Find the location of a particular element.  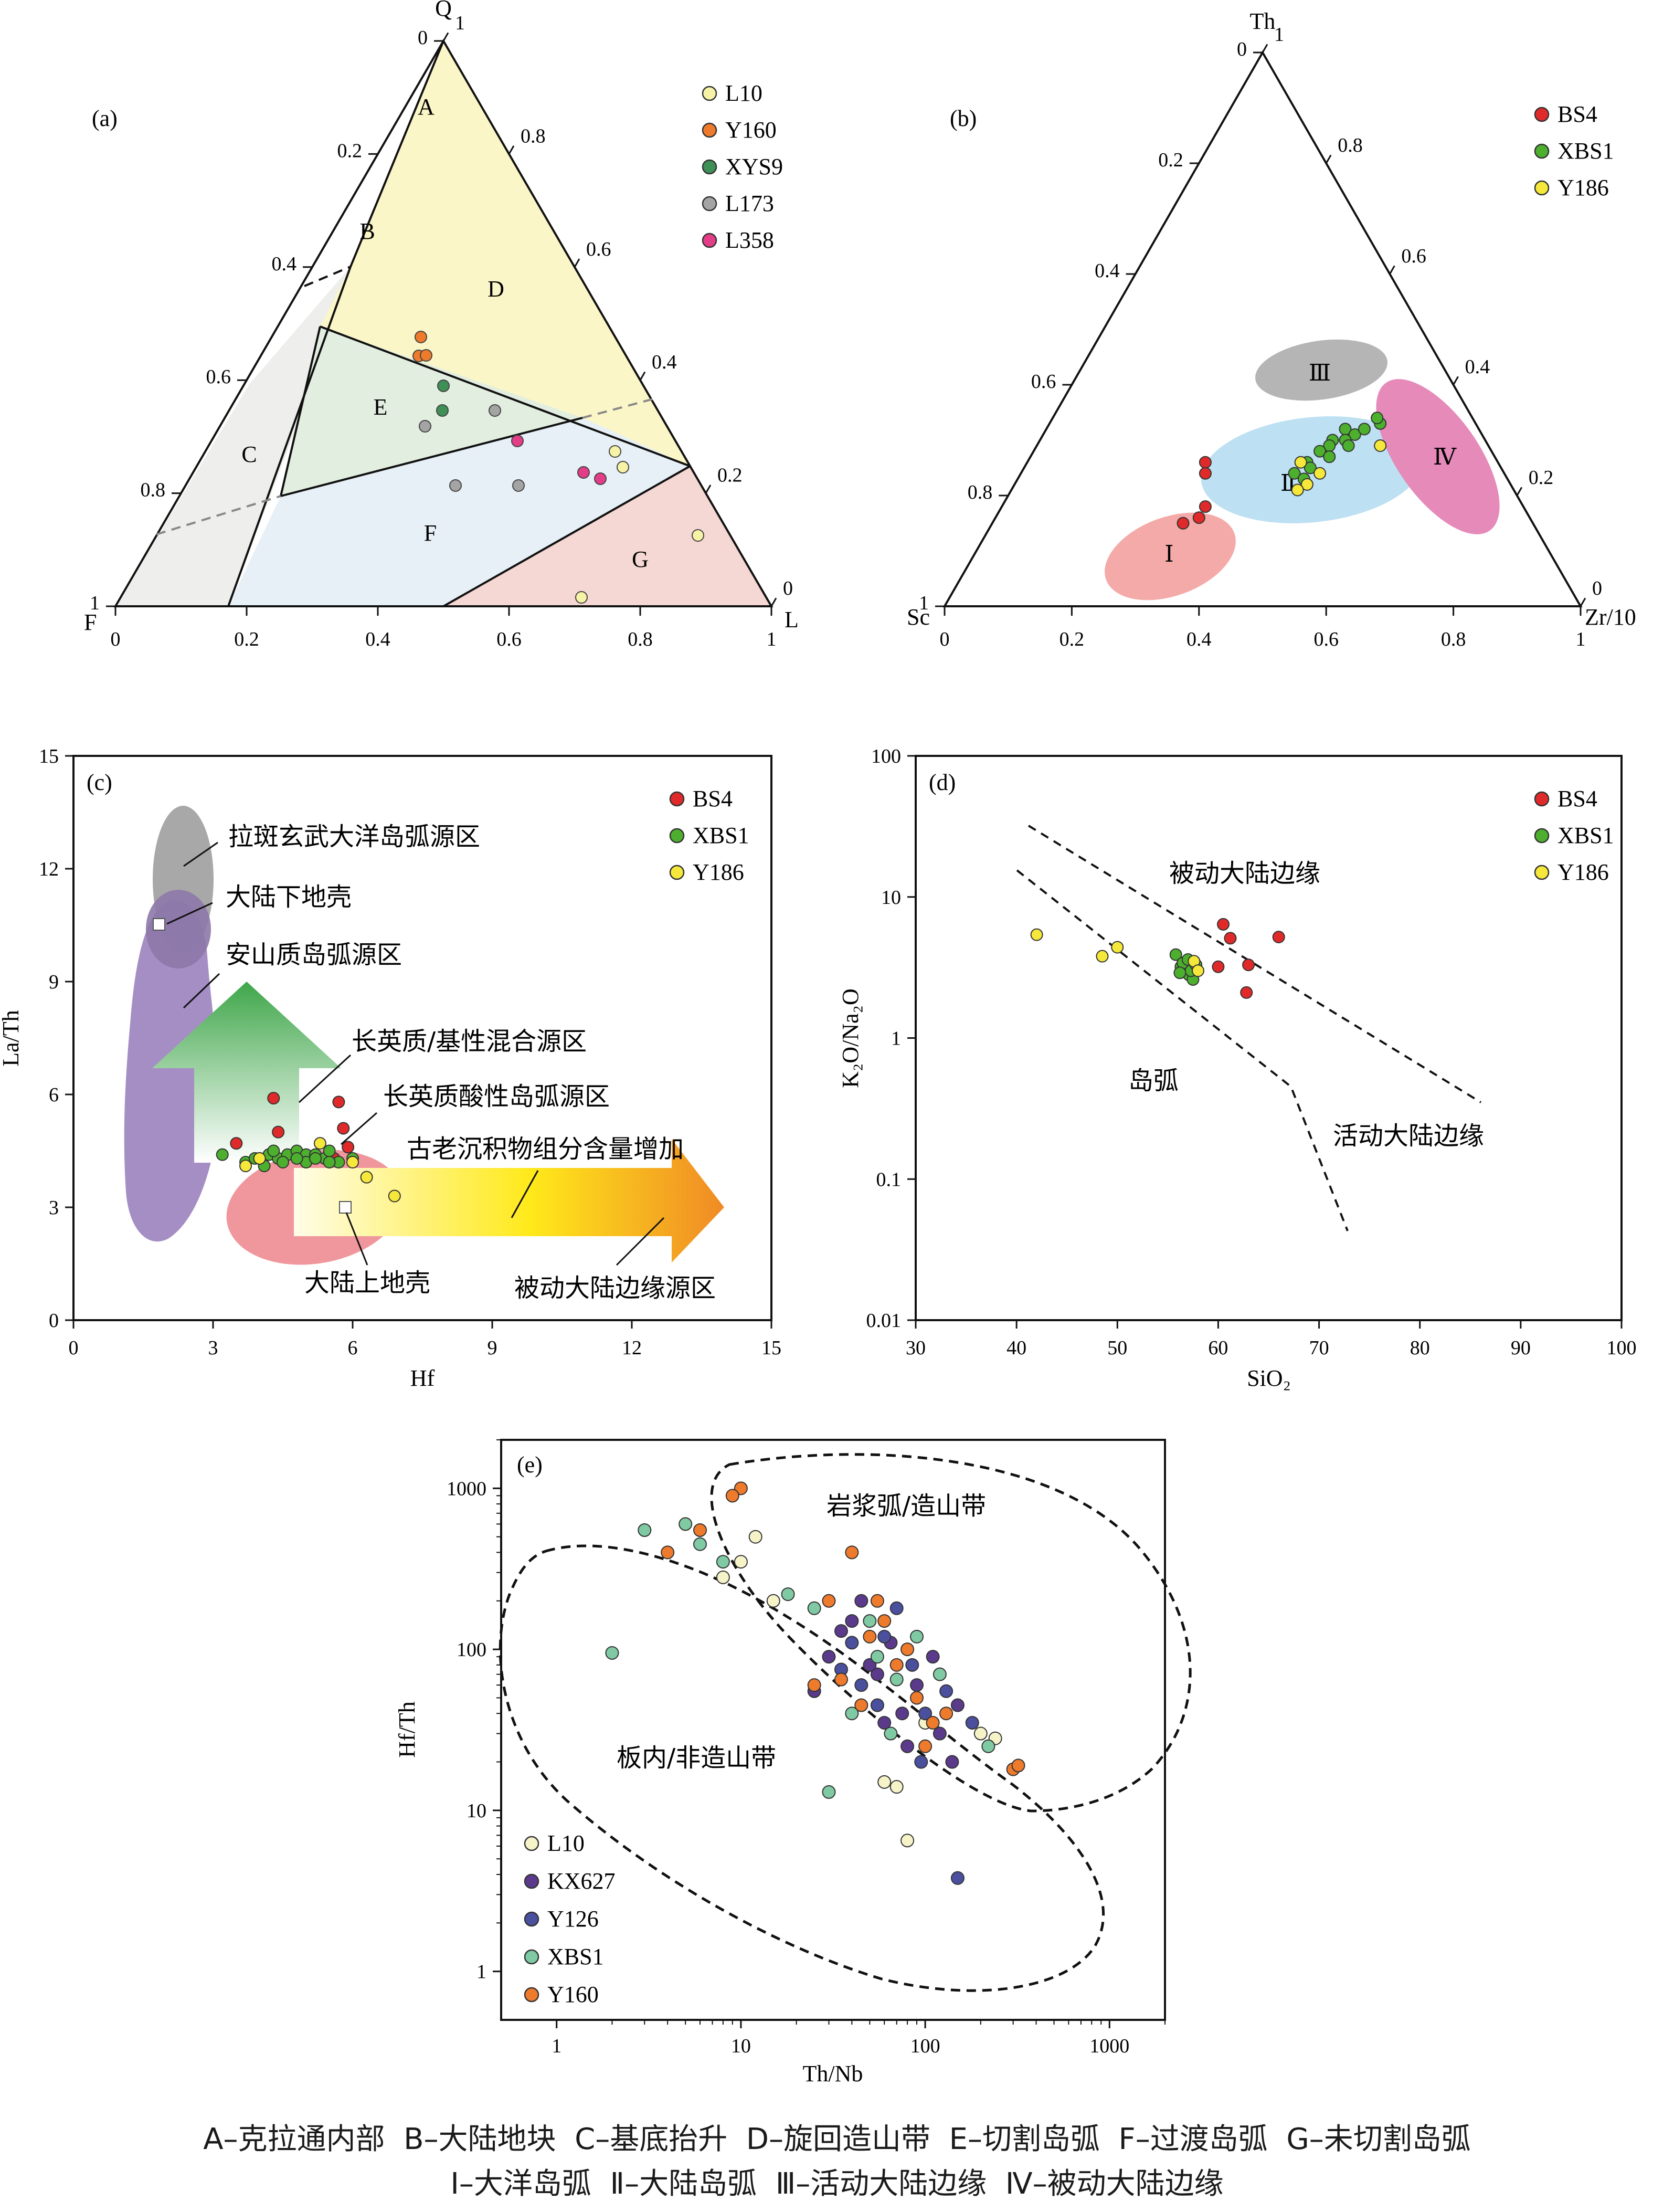

b-tick-label-left-1: 0.2 is located at coordinates (1170, 160).